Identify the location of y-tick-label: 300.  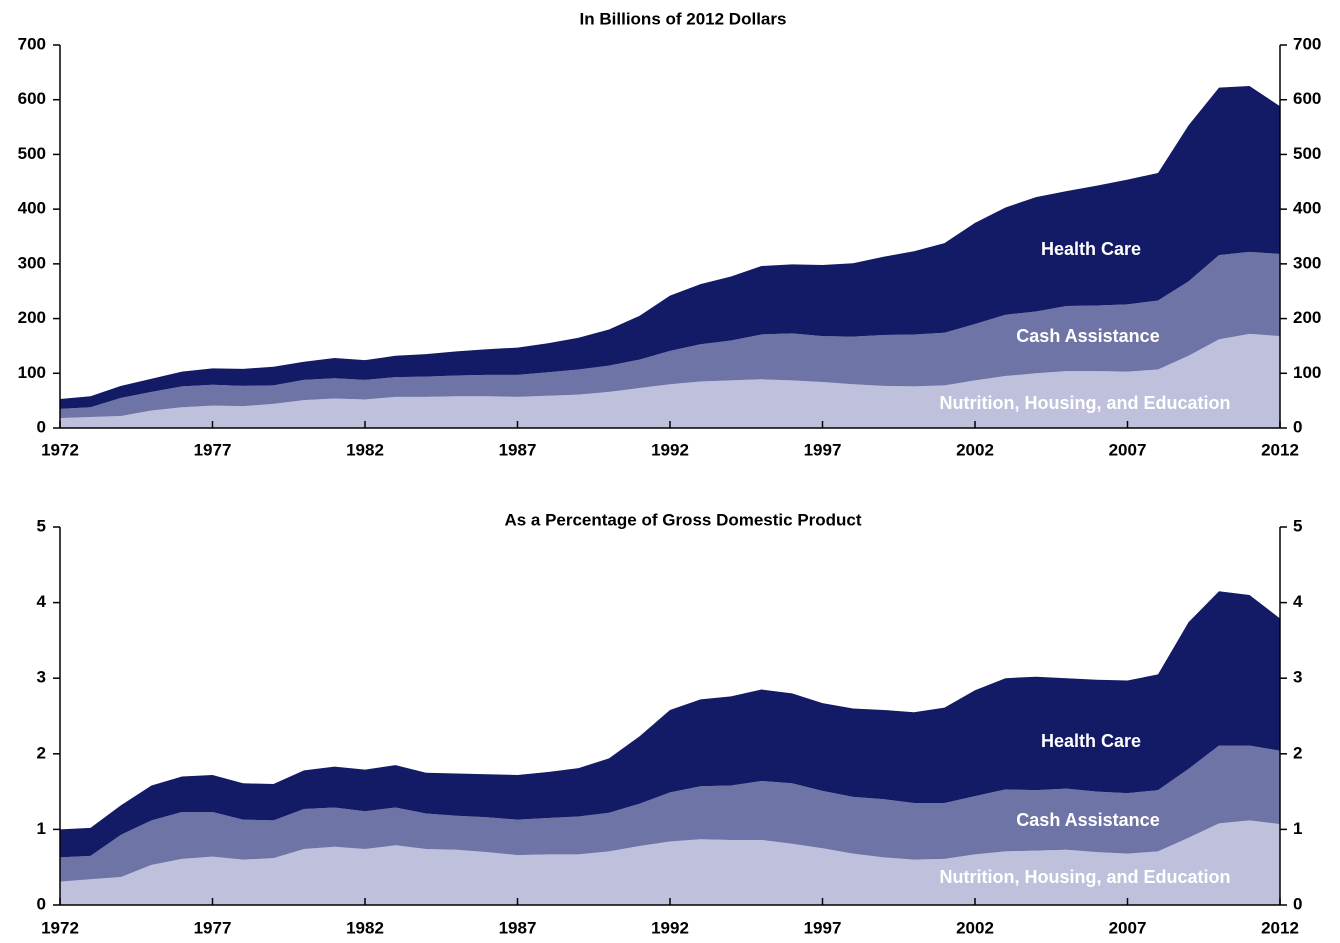
(32, 262).